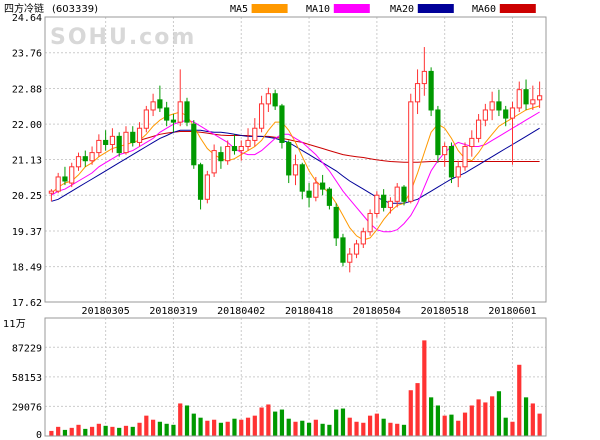  What do you see at coordinates (27, 125) in the screenshot?
I see `price-tick-label: 22.00` at bounding box center [27, 125].